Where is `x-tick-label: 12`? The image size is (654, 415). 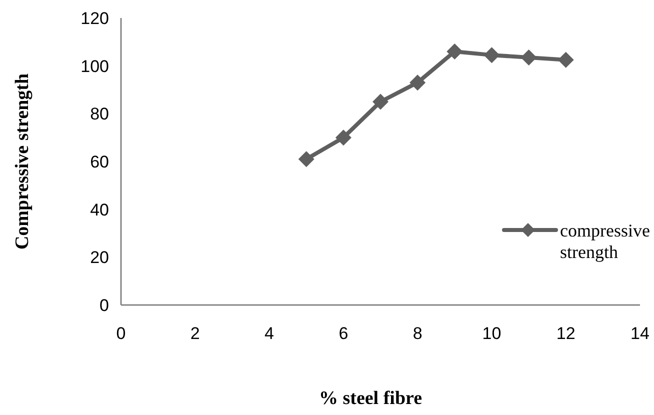
x-tick-label: 12 is located at coordinates (566, 333).